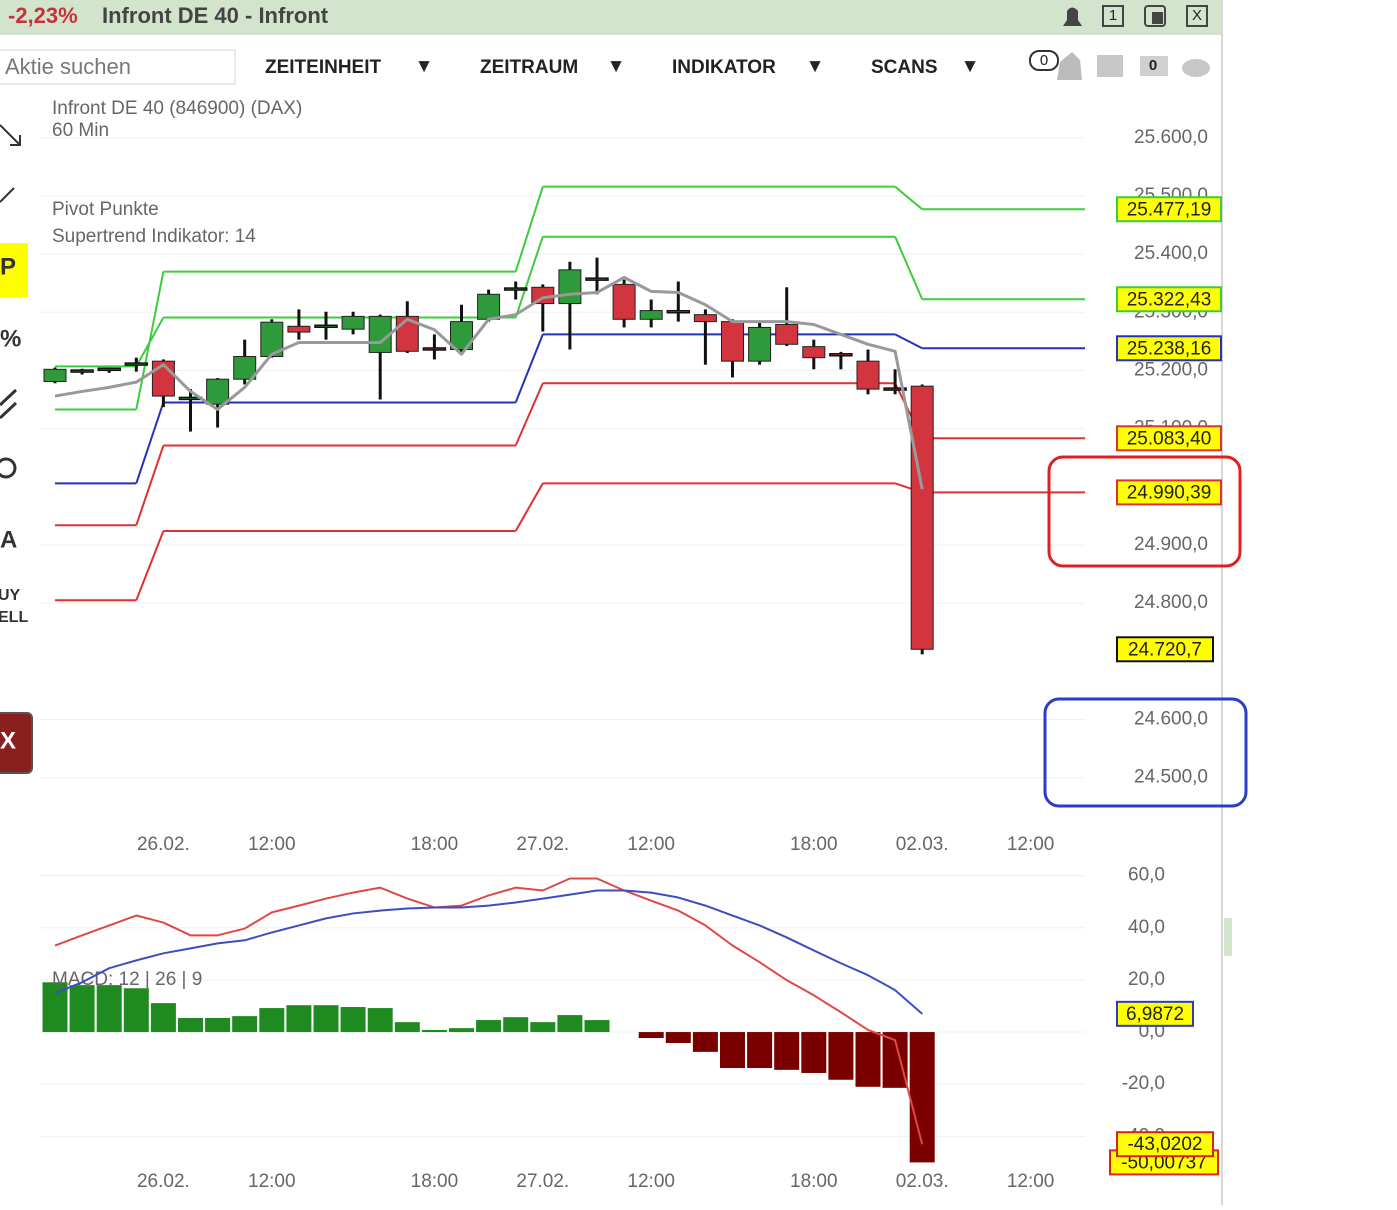 The height and width of the screenshot is (1210, 1397). I want to click on y-tick-label: 25.200,0, so click(1171, 369).